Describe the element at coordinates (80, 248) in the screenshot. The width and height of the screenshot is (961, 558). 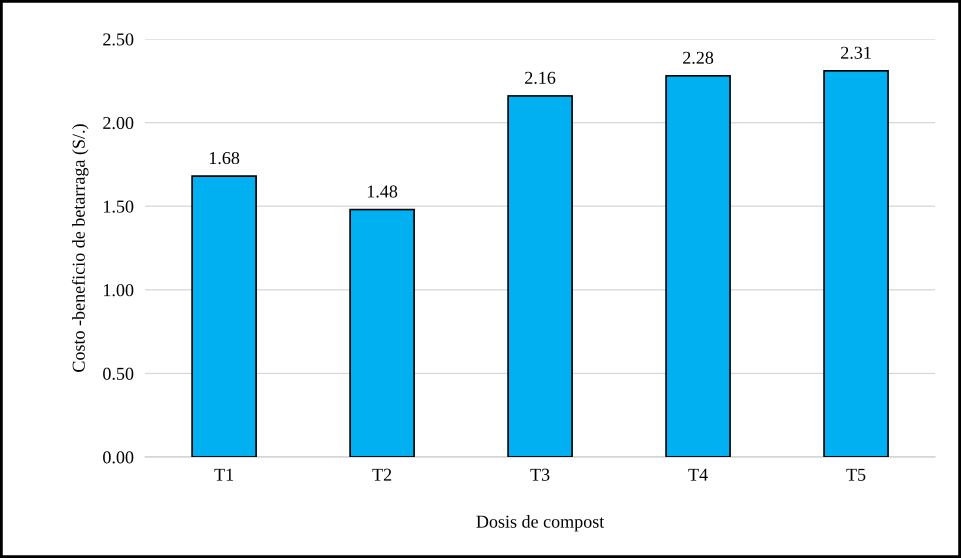
I see `y-axis-title: Costo -beneficio de betarraga (S/.)` at that location.